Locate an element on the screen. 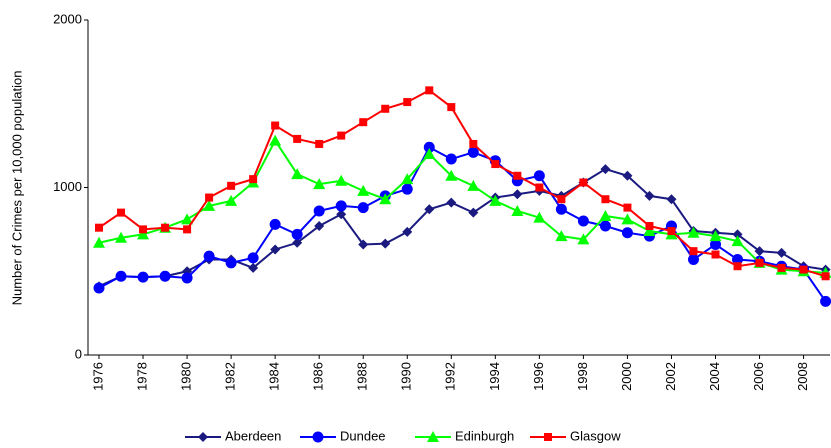  y-tick-label: 0 is located at coordinates (78, 353).